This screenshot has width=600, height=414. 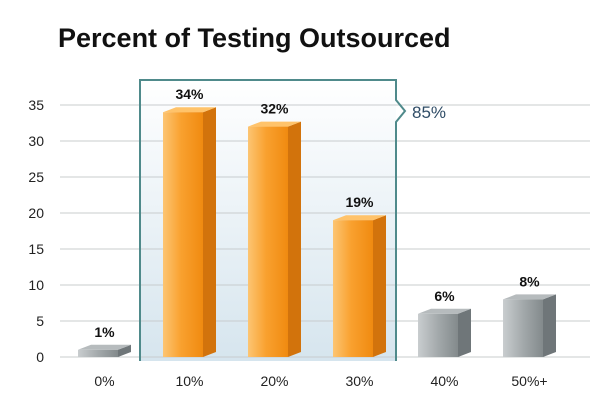 I want to click on y-tick-label: 15, so click(x=36, y=249).